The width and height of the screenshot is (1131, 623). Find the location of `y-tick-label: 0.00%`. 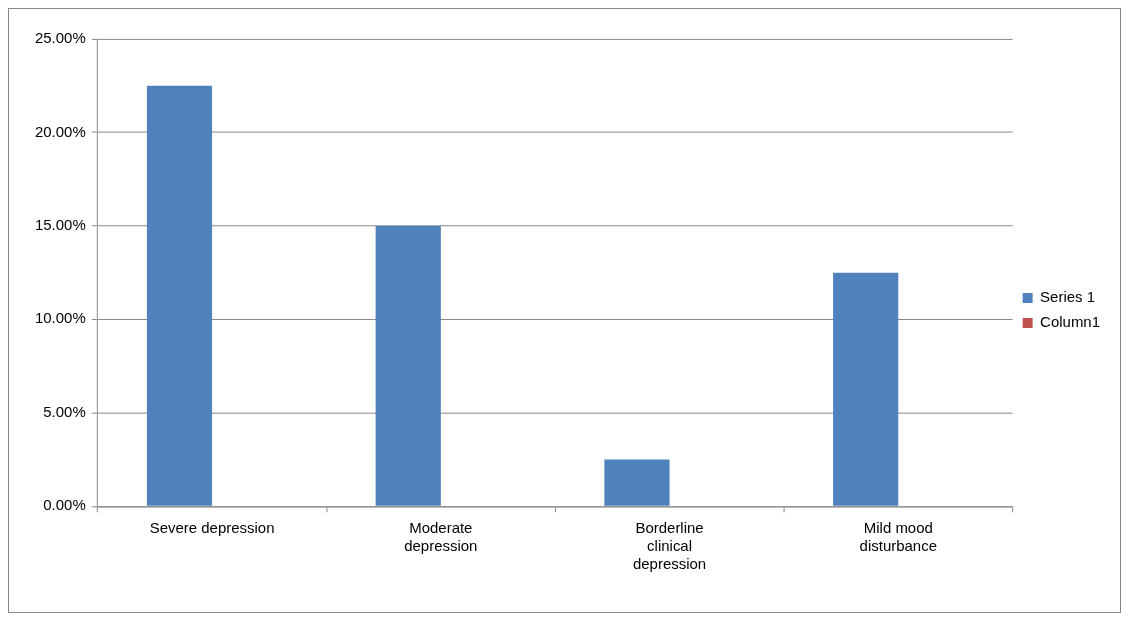

y-tick-label: 0.00% is located at coordinates (64, 505).